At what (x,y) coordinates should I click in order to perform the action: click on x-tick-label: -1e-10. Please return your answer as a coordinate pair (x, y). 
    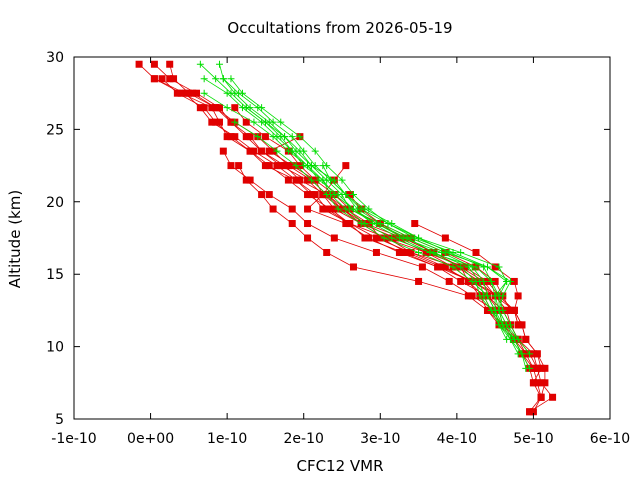
    Looking at the image, I should click on (73, 439).